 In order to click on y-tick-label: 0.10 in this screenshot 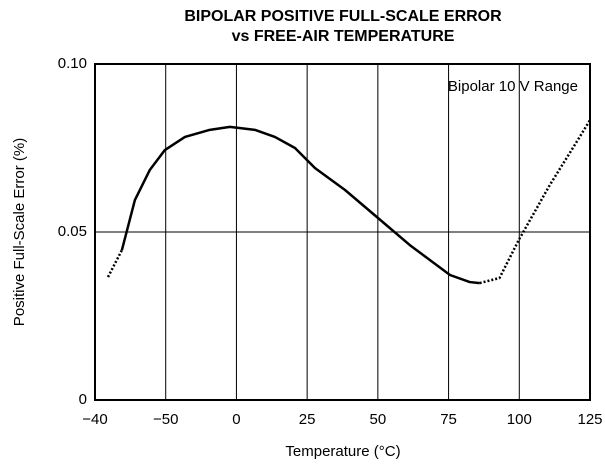, I will do `click(72, 63)`.